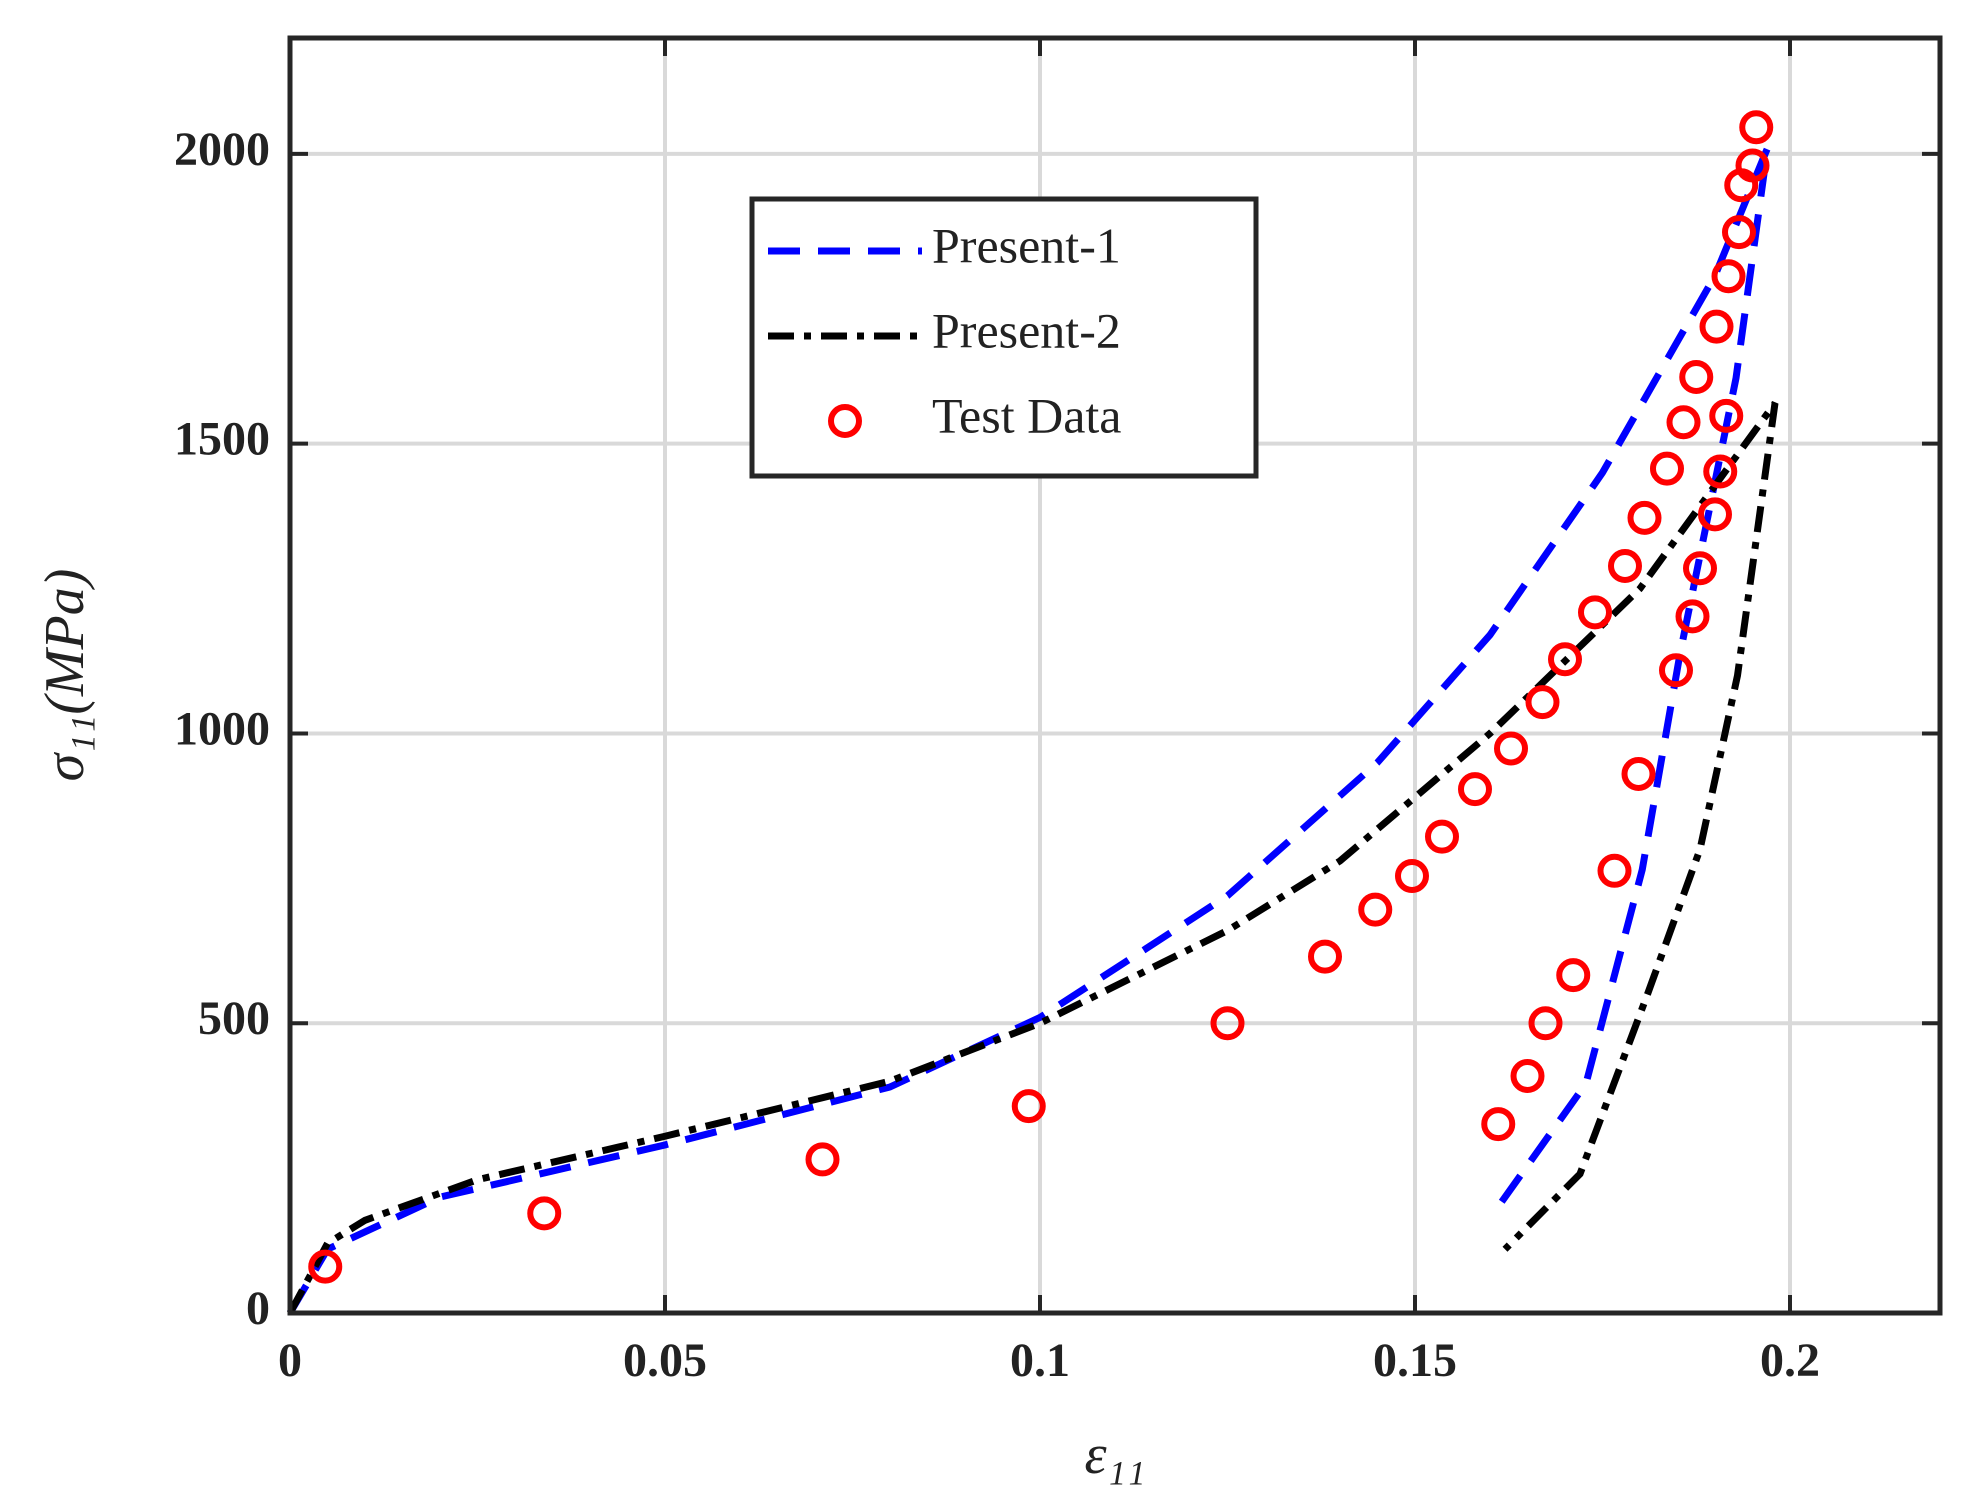  Describe the element at coordinates (665, 1360) in the screenshot. I see `x-tick-label: 0.05` at that location.